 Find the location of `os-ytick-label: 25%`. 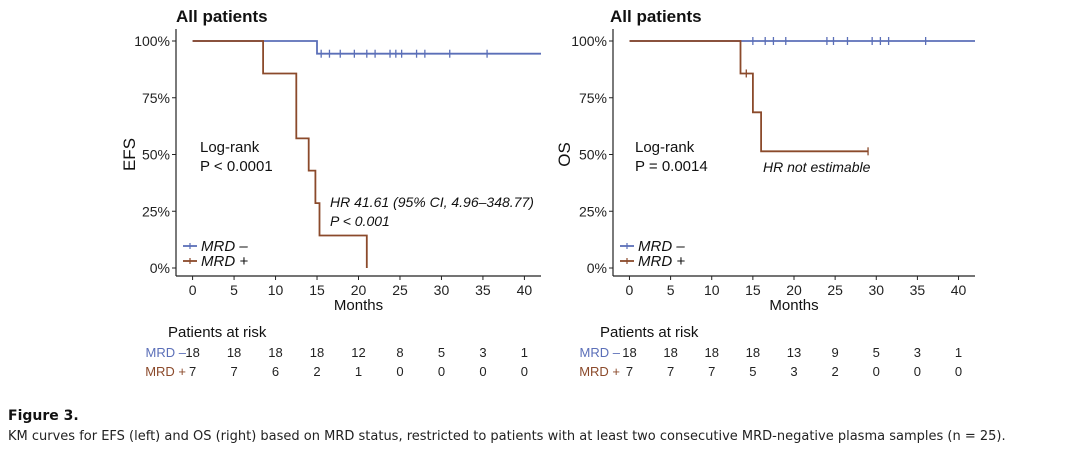

os-ytick-label: 25% is located at coordinates (593, 211).